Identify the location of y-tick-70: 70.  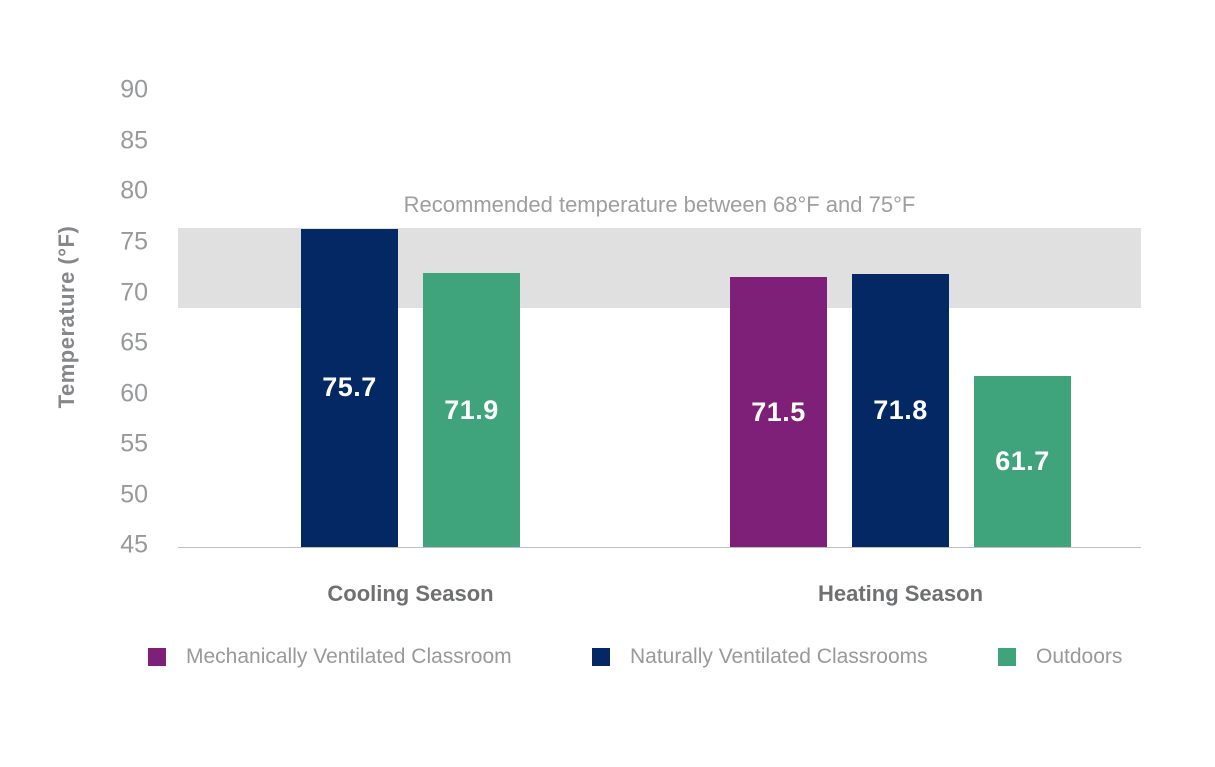
(134, 292).